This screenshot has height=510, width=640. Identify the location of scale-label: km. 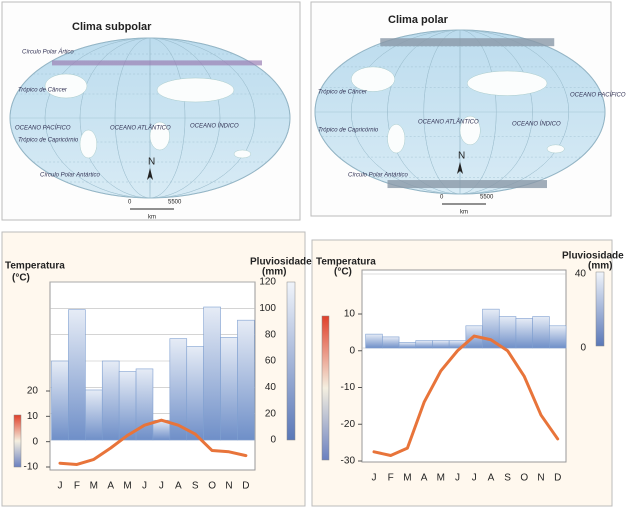
(152, 218).